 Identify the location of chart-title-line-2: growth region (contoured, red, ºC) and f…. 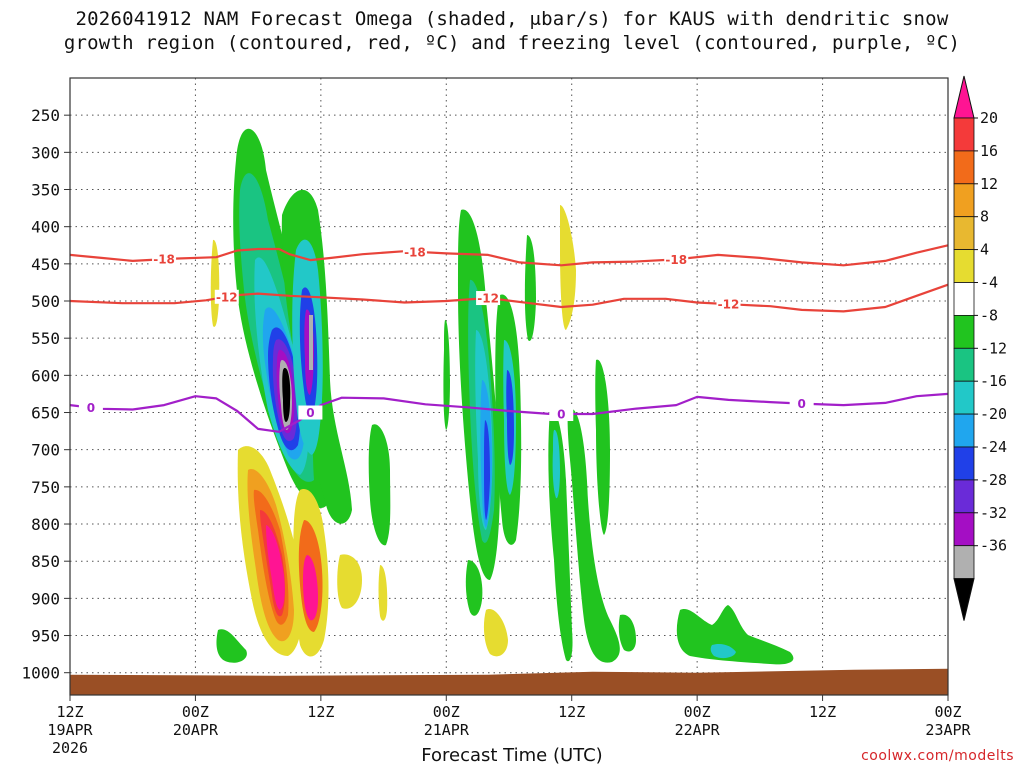
(512, 43).